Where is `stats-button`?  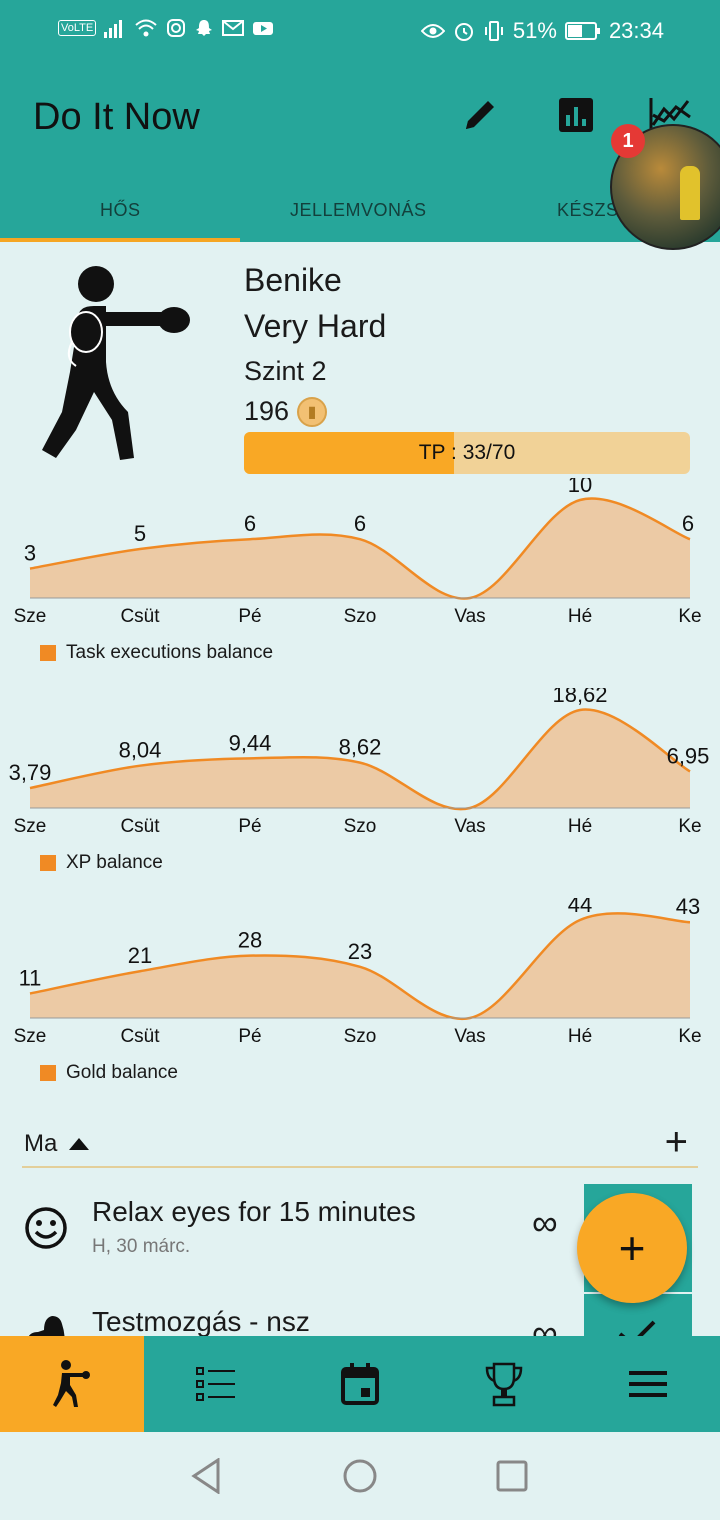 stats-button is located at coordinates (576, 115).